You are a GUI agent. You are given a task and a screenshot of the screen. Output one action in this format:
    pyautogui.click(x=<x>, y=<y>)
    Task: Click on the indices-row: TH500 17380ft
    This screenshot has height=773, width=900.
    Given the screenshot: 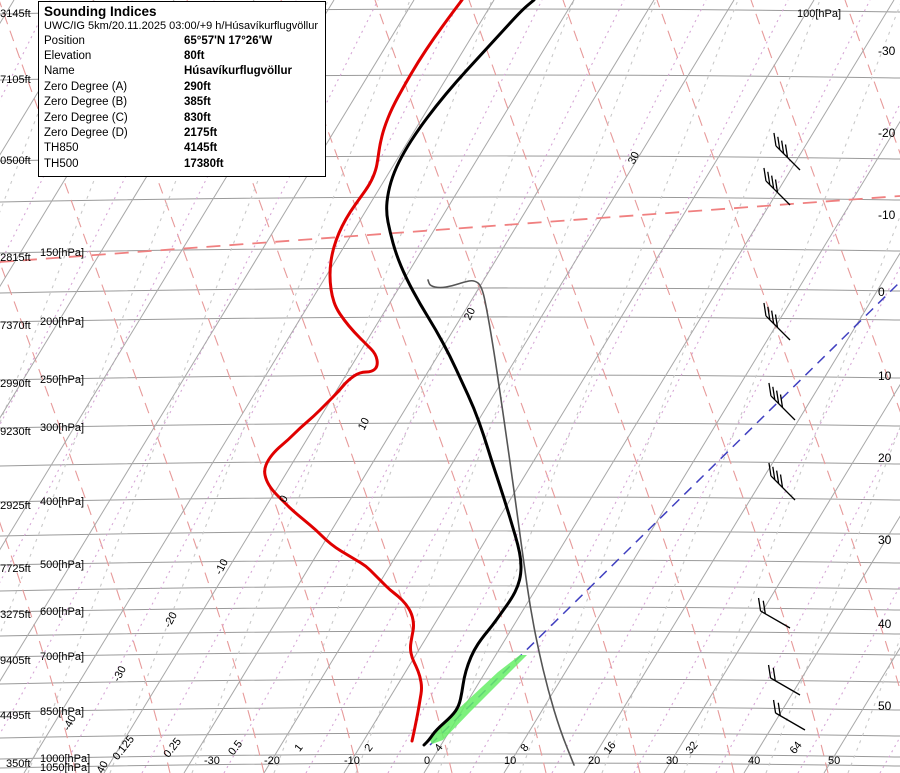 What is the action you would take?
    pyautogui.click(x=182, y=164)
    